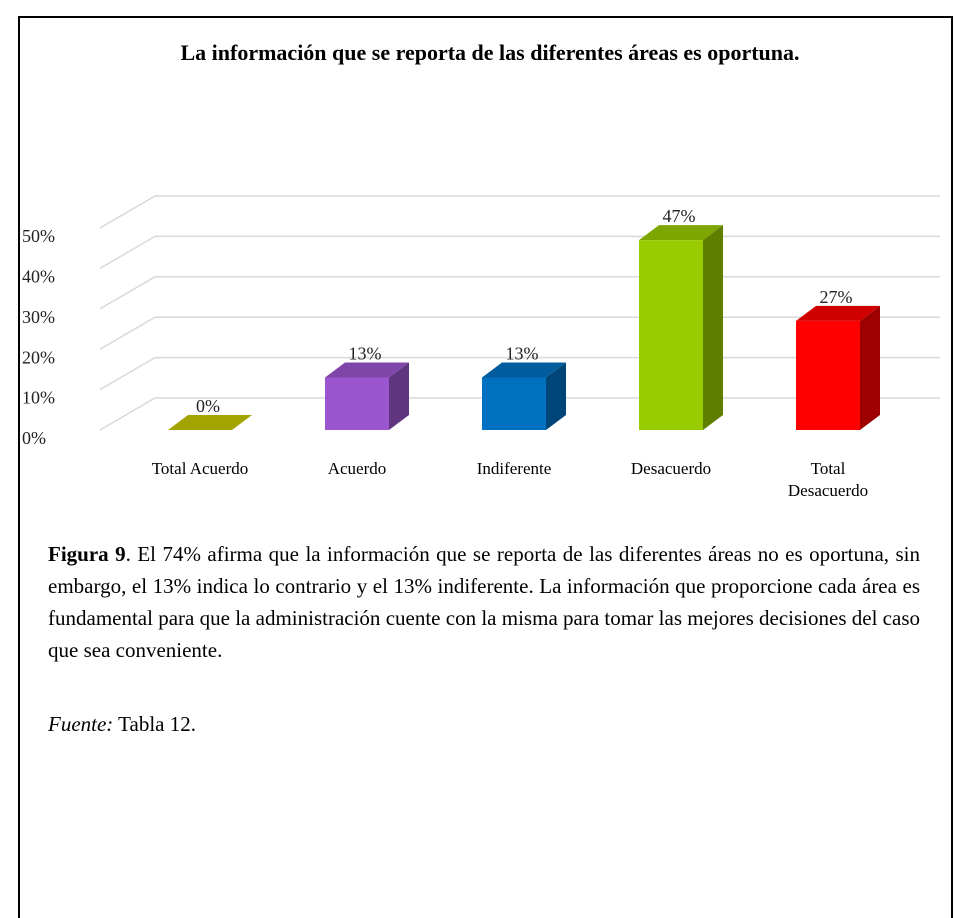 This screenshot has height=918, width=955. What do you see at coordinates (81, 724) in the screenshot?
I see `source-label: Fuente:` at bounding box center [81, 724].